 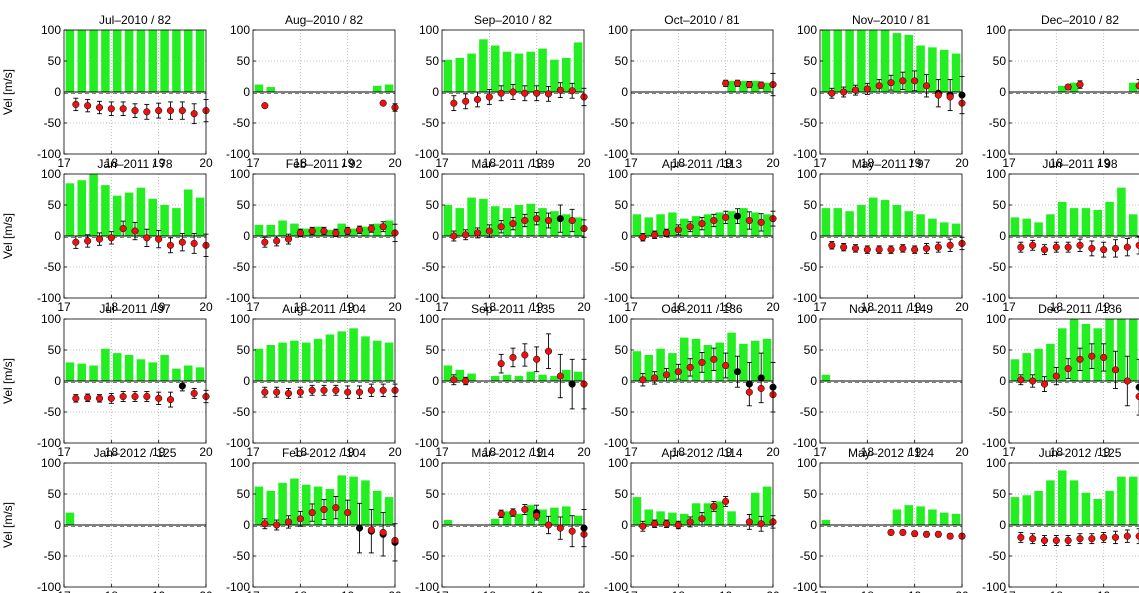 What do you see at coordinates (881, 380) in the screenshot?
I see `subplot: 17 18 19 20 -100 -50 0 50 100 Nov–2011 / 149` at bounding box center [881, 380].